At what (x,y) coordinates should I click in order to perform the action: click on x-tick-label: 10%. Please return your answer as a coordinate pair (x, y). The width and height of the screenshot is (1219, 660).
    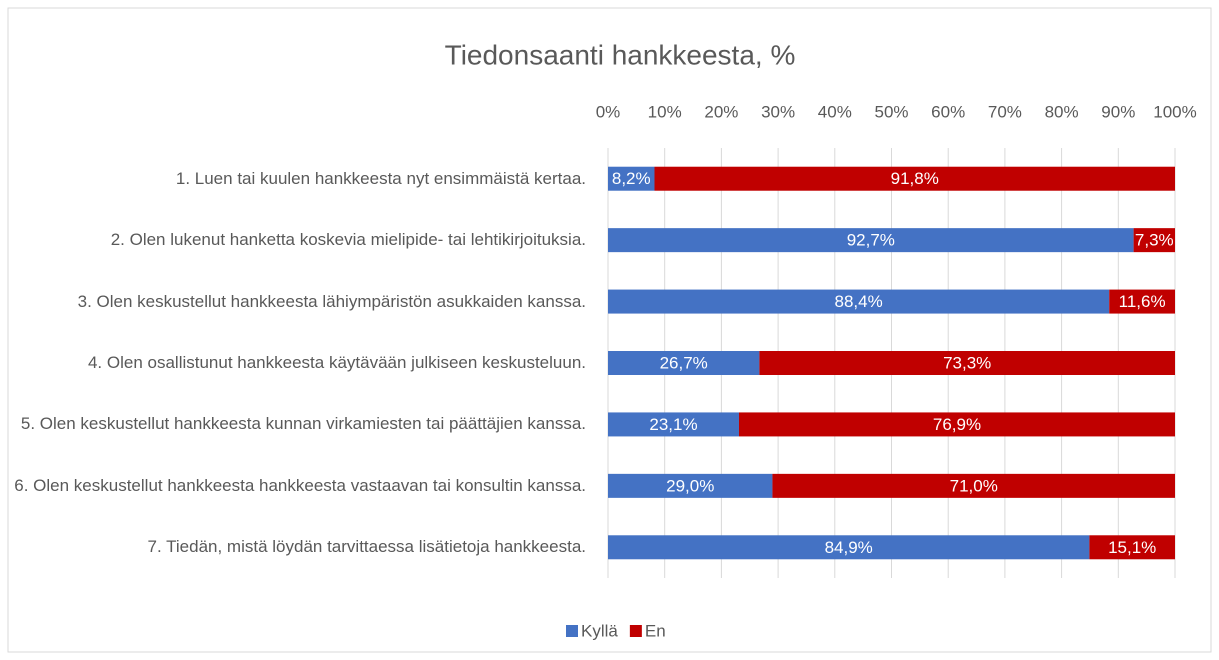
    Looking at the image, I should click on (665, 111).